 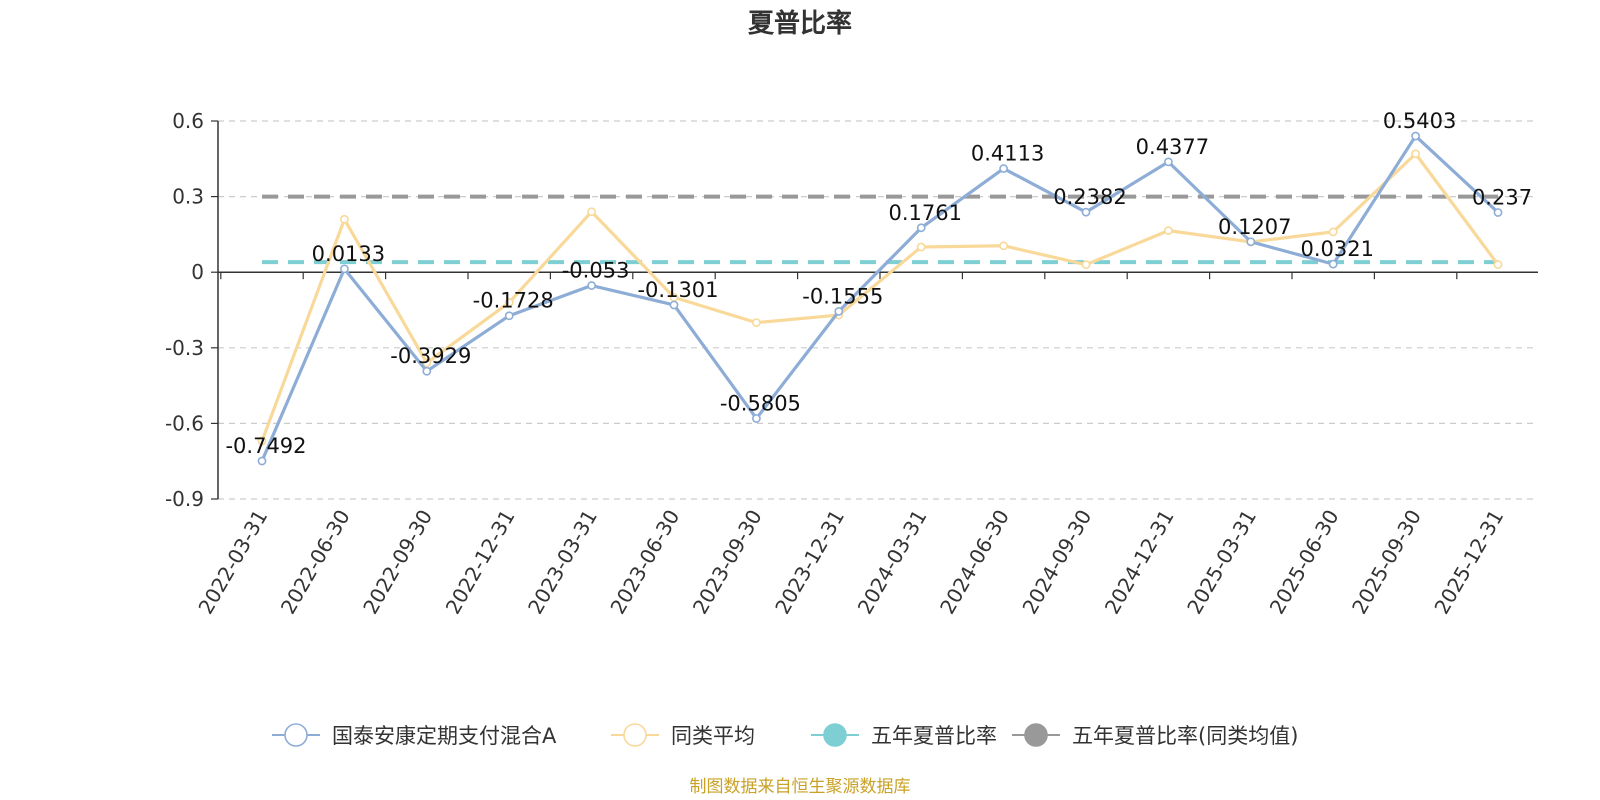 I want to click on data-label: 0.1761, so click(x=924, y=213).